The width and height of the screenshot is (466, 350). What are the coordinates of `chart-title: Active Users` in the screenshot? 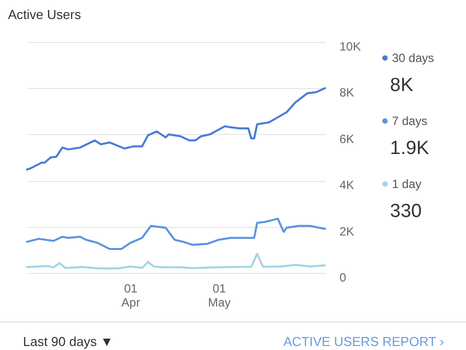 It's located at (45, 14).